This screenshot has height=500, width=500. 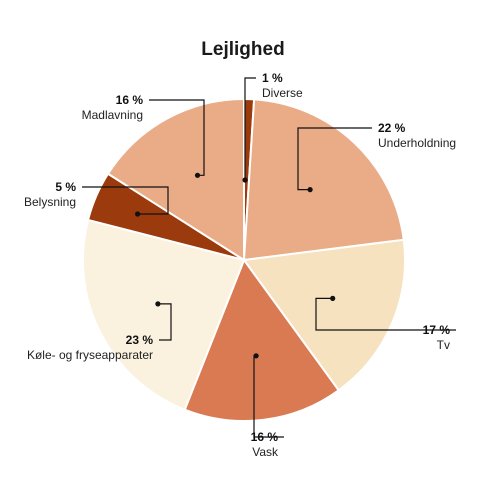 What do you see at coordinates (90, 355) in the screenshot?
I see `slice-name-label: Køle- og fryseapparater` at bounding box center [90, 355].